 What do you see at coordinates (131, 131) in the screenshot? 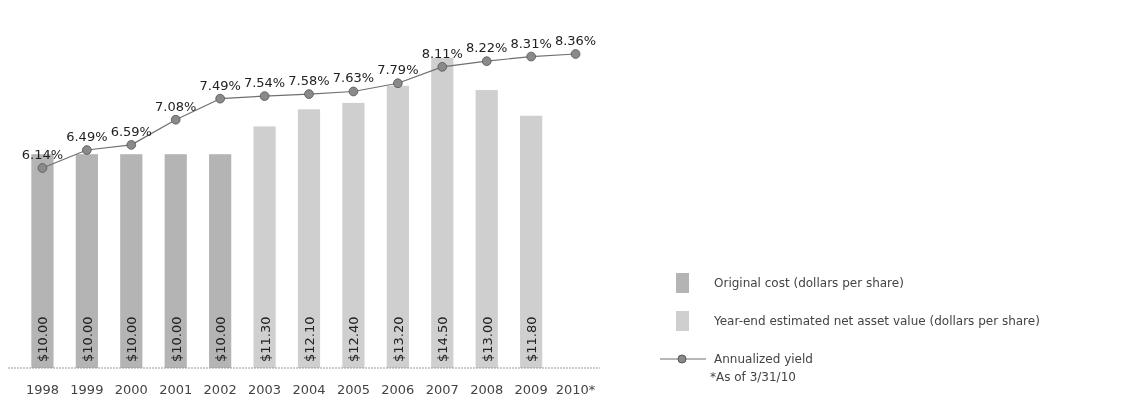
I see `data-label: 6.59%` at bounding box center [131, 131].